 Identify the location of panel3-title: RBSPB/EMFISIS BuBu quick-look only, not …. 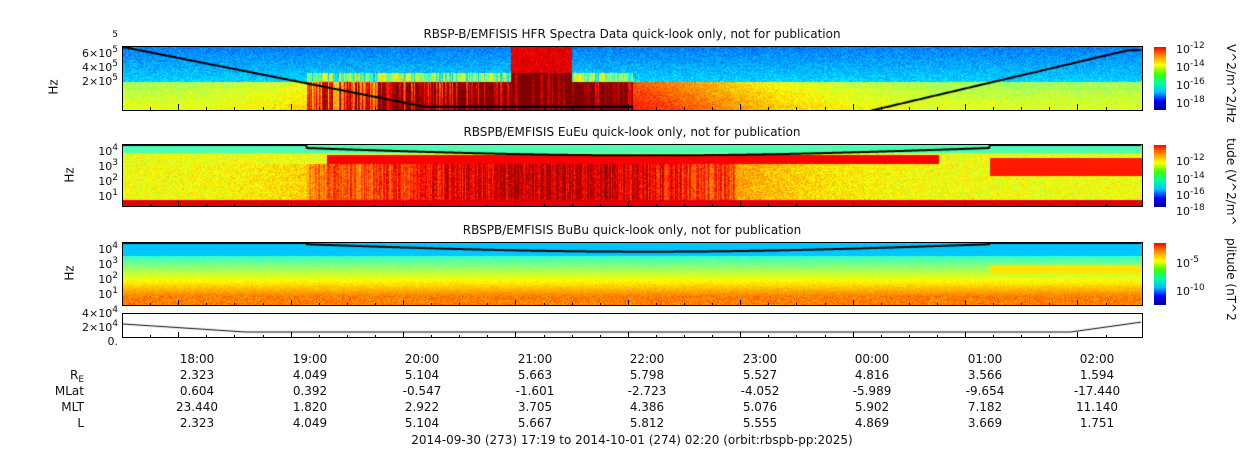
(632, 230).